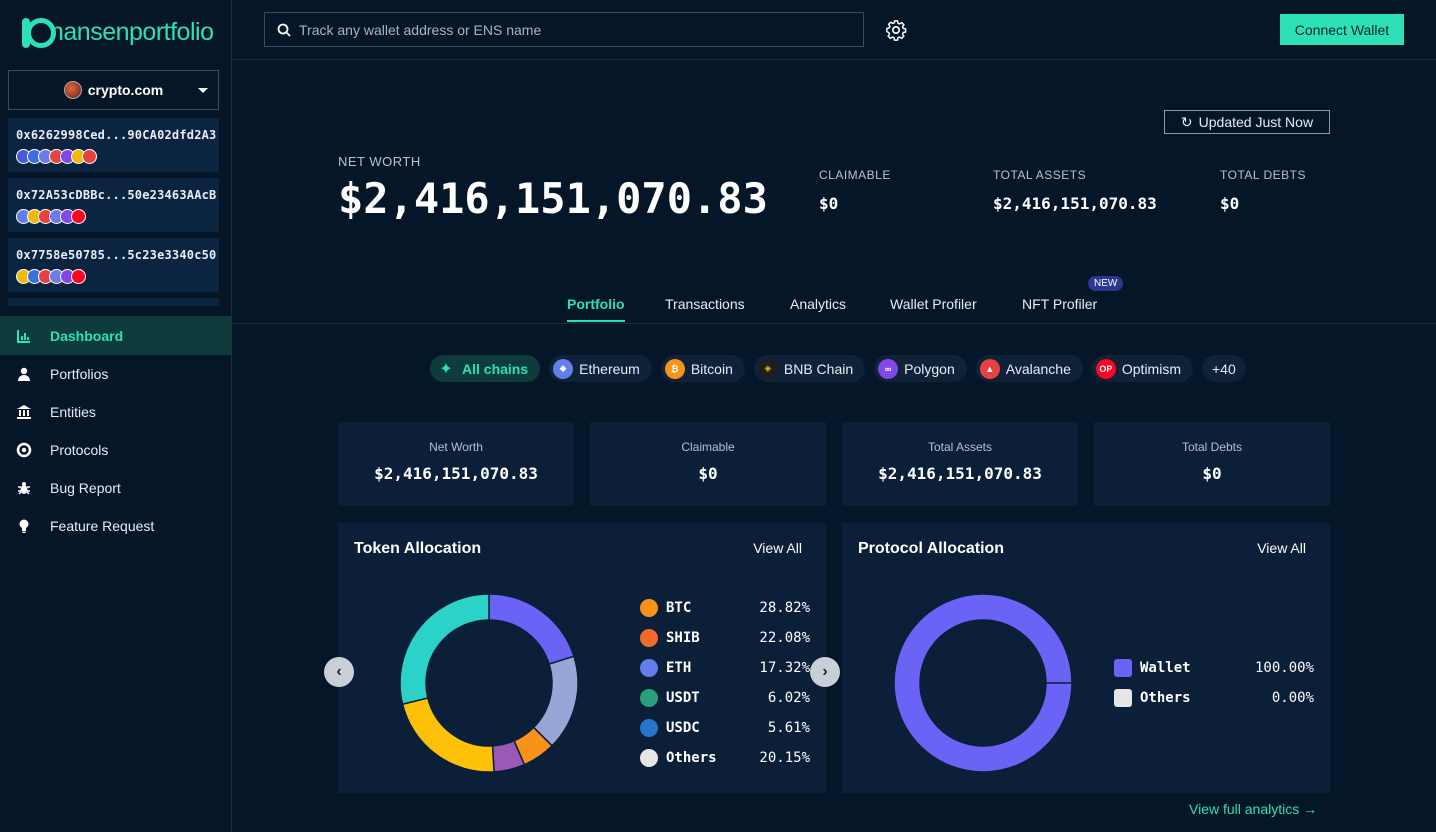  What do you see at coordinates (1060, 304) in the screenshot?
I see `tab-nft-profiler: NFT Profiler` at bounding box center [1060, 304].